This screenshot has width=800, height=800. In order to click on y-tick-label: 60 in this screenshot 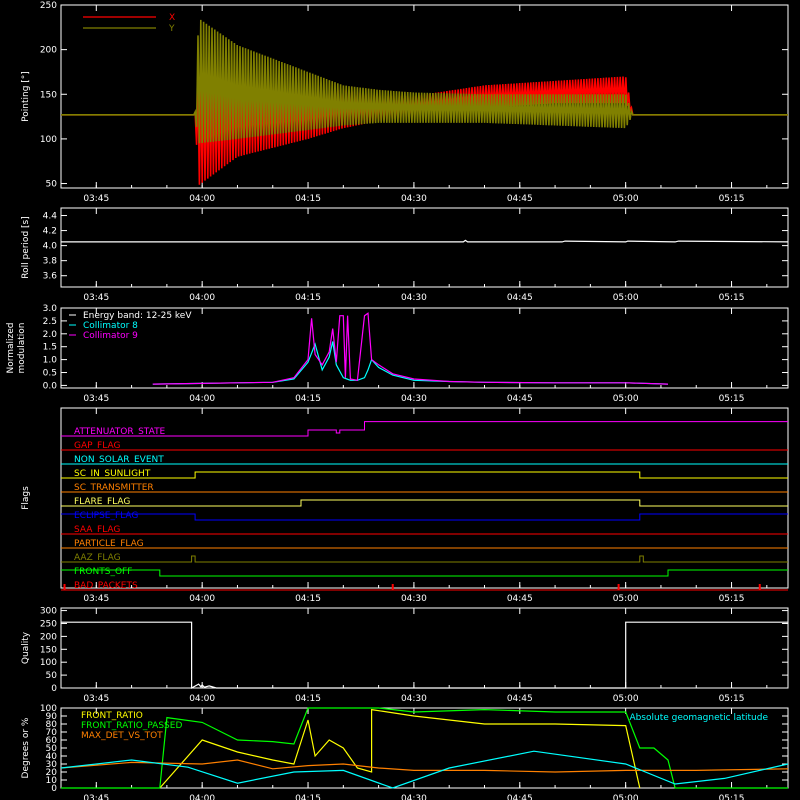, I will do `click(52, 741)`.